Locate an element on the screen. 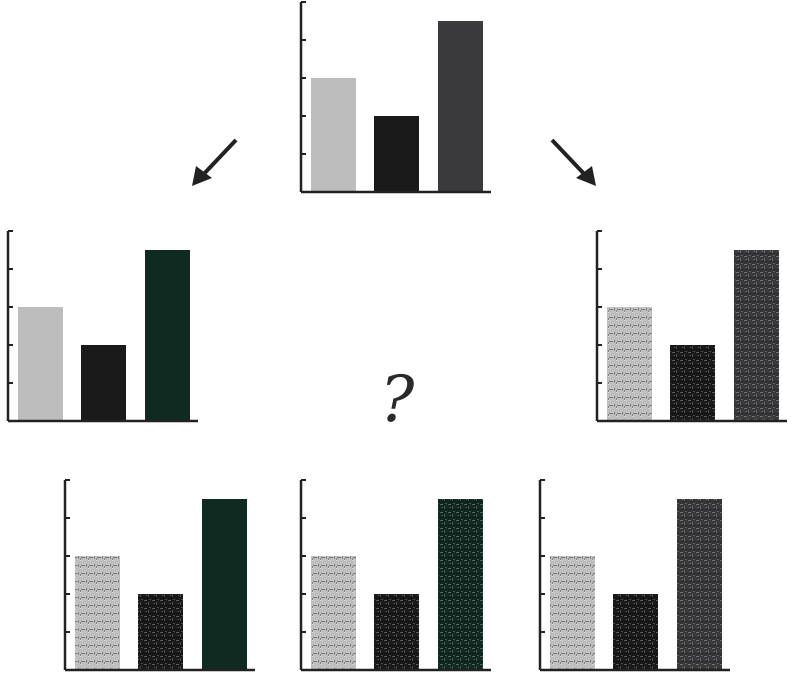 Image resolution: width=794 pixels, height=675 pixels. arrow-down-left-icon is located at coordinates (215, 162).